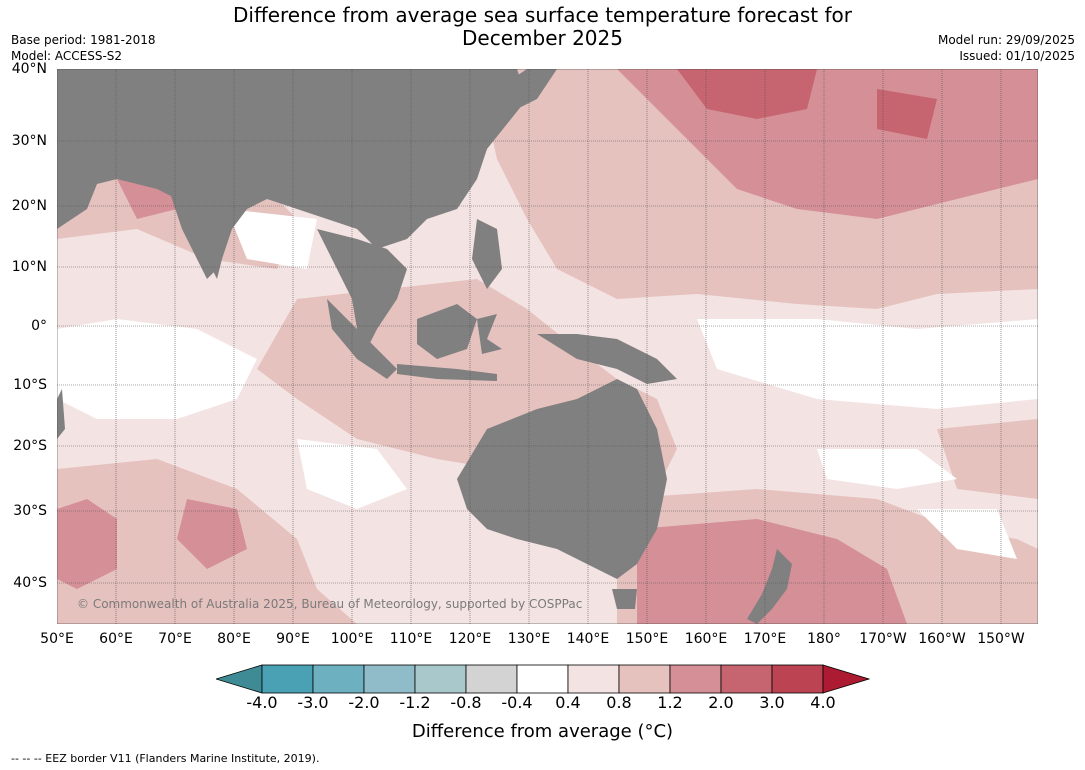 The height and width of the screenshot is (770, 1085). I want to click on land-borneo, so click(447, 331).